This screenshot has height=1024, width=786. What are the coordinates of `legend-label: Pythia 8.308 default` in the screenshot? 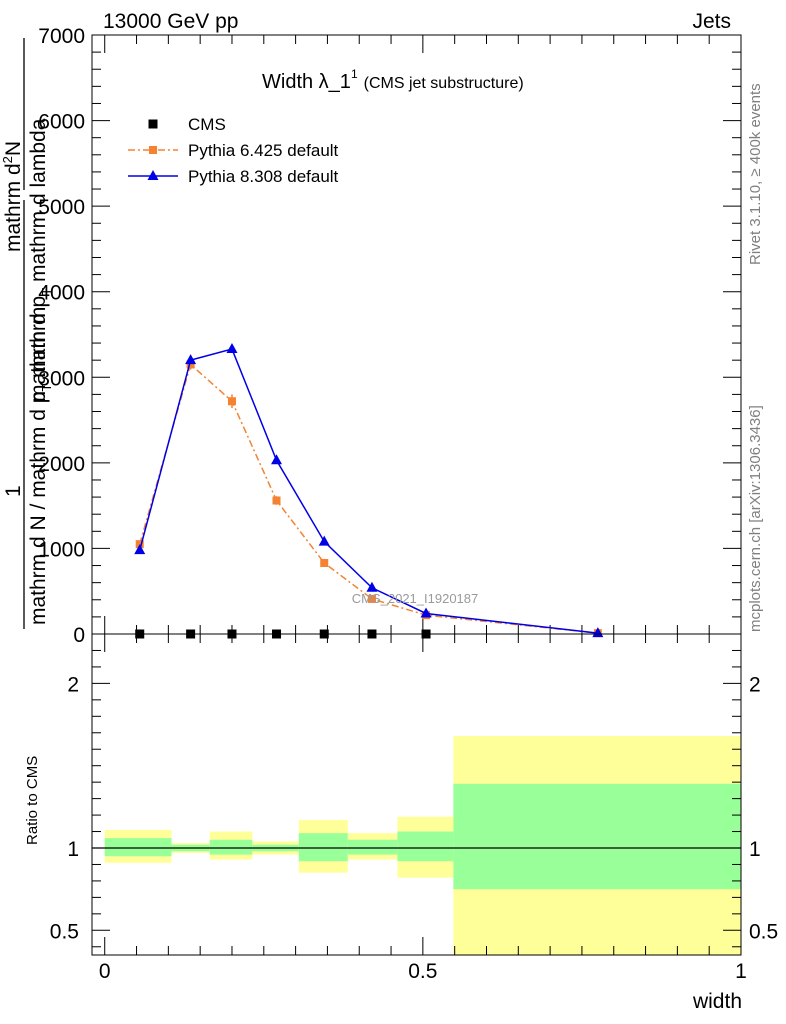 It's located at (263, 176).